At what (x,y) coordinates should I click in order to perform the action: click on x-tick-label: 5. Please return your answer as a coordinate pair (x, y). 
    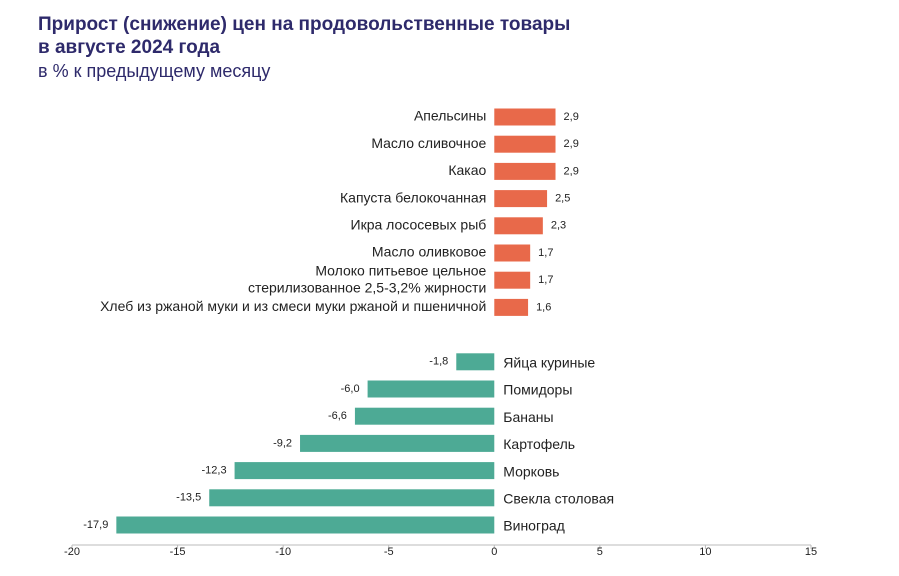
    Looking at the image, I should click on (600, 552).